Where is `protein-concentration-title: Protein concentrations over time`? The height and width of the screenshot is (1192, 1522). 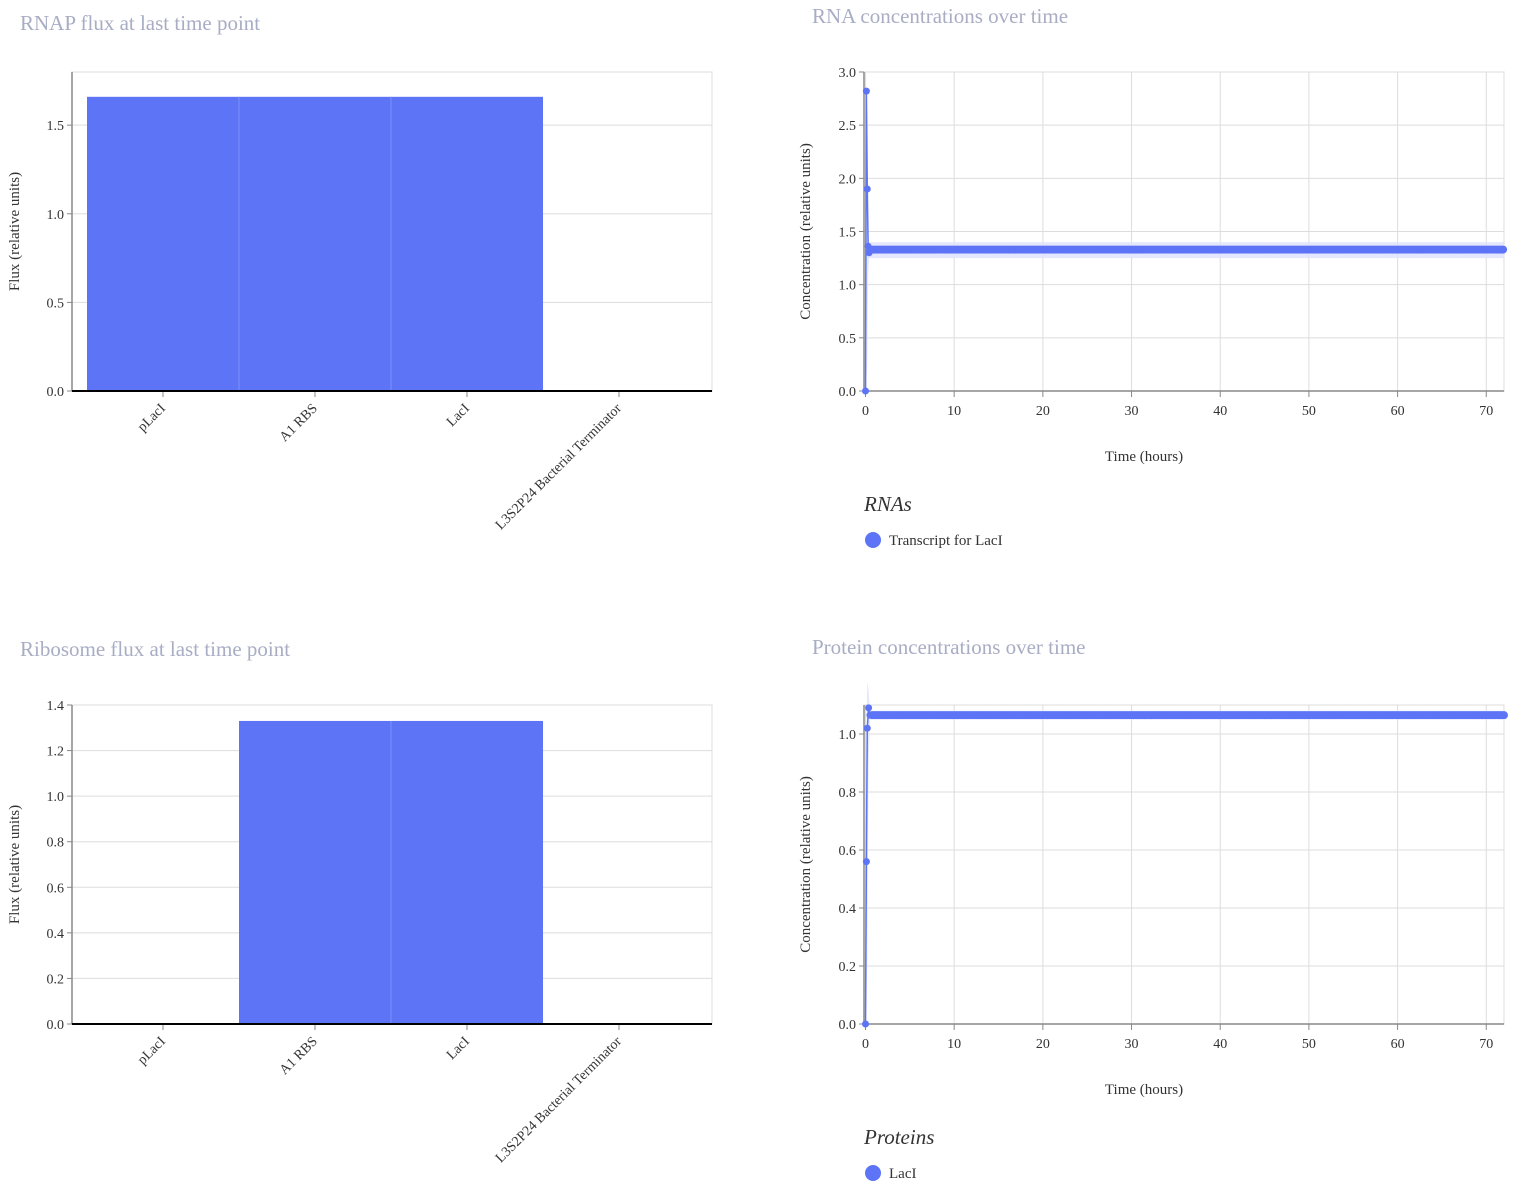 protein-concentration-title: Protein concentrations over time is located at coordinates (949, 647).